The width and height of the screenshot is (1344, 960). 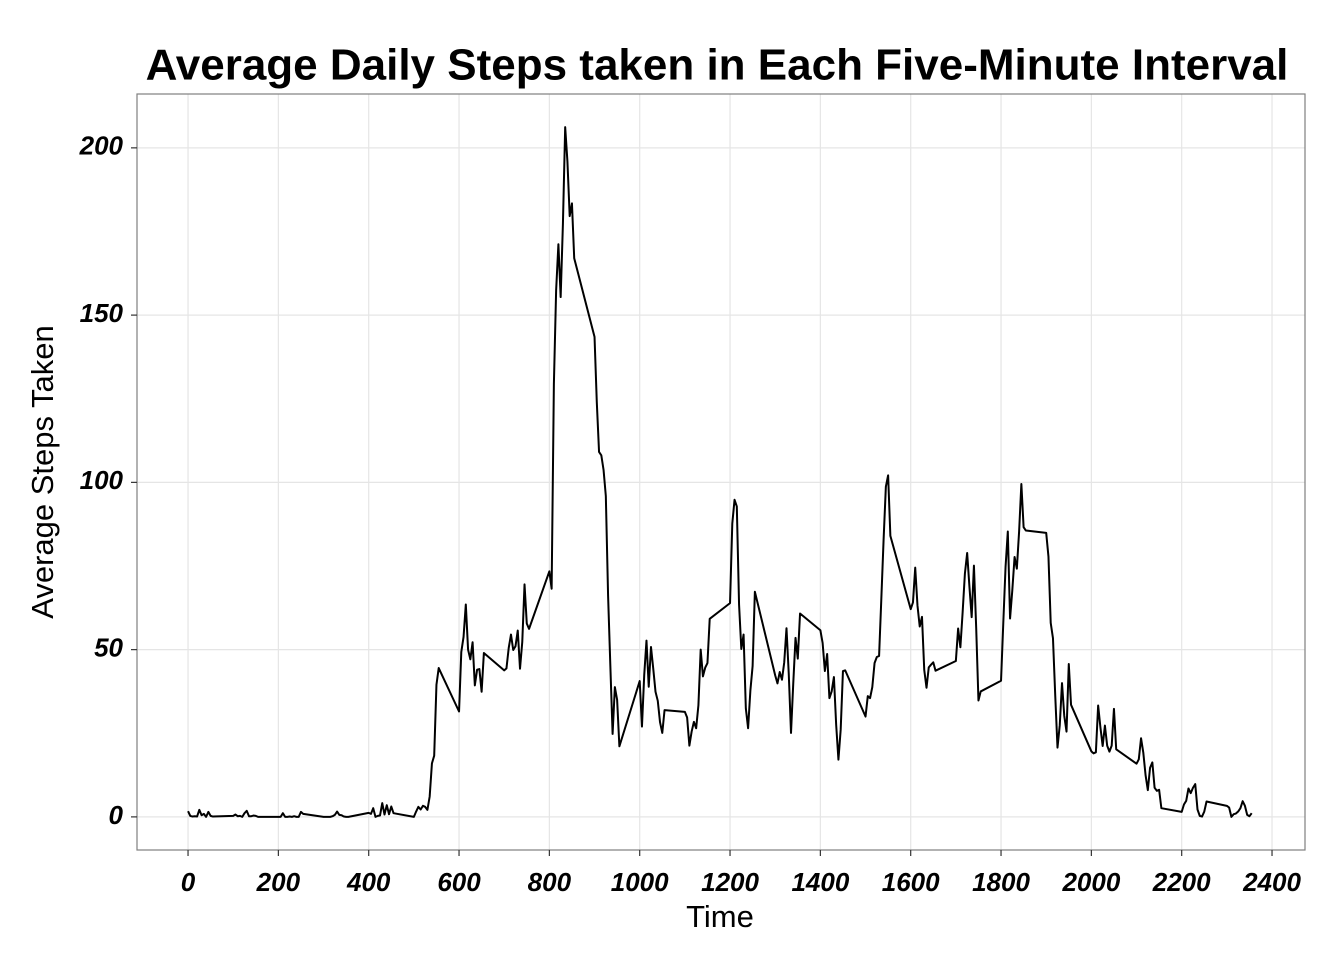 What do you see at coordinates (730, 882) in the screenshot?
I see `x-tick-label: 1200` at bounding box center [730, 882].